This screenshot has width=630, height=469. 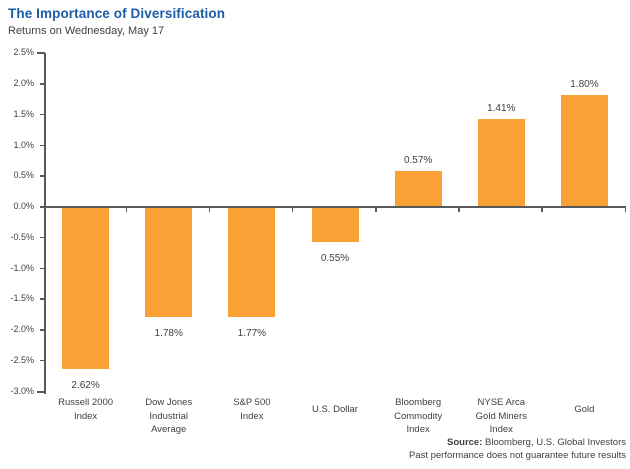 I want to click on x-category-label-u-s-dollar: U.S. Dollar, so click(x=334, y=410).